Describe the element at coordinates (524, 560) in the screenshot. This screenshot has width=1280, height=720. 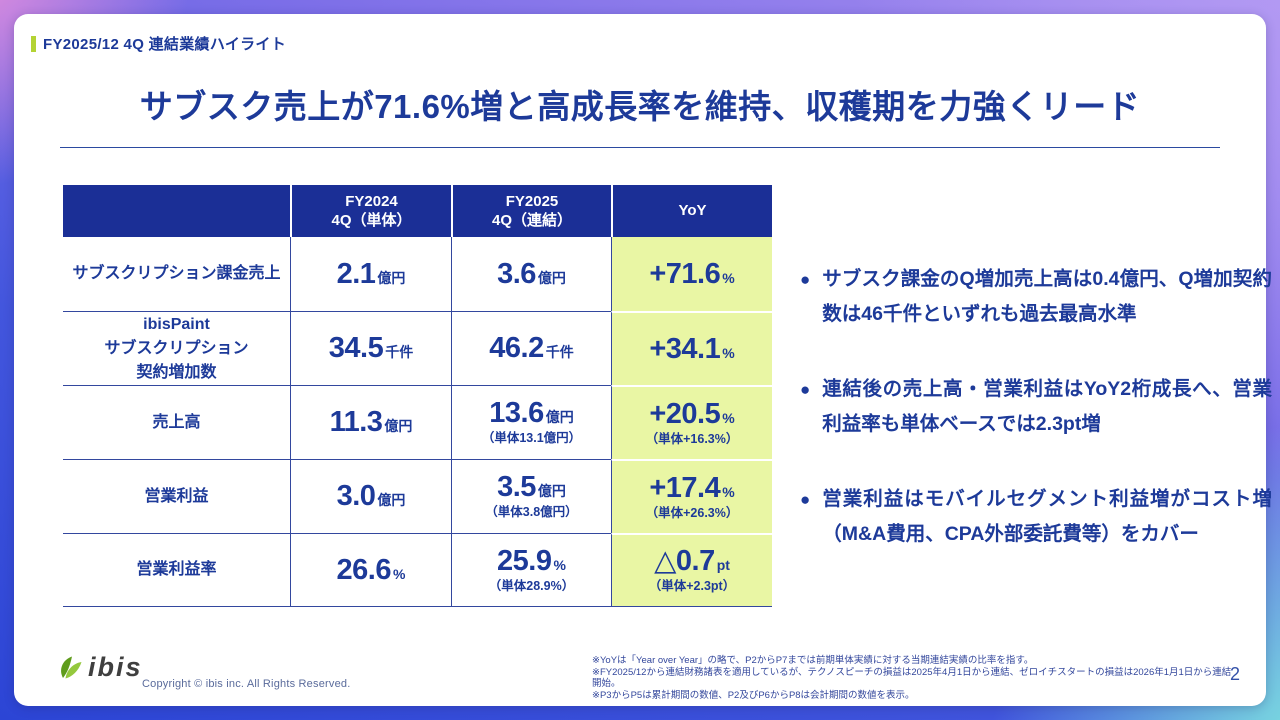
I see `cell-value: 25.9` at that location.